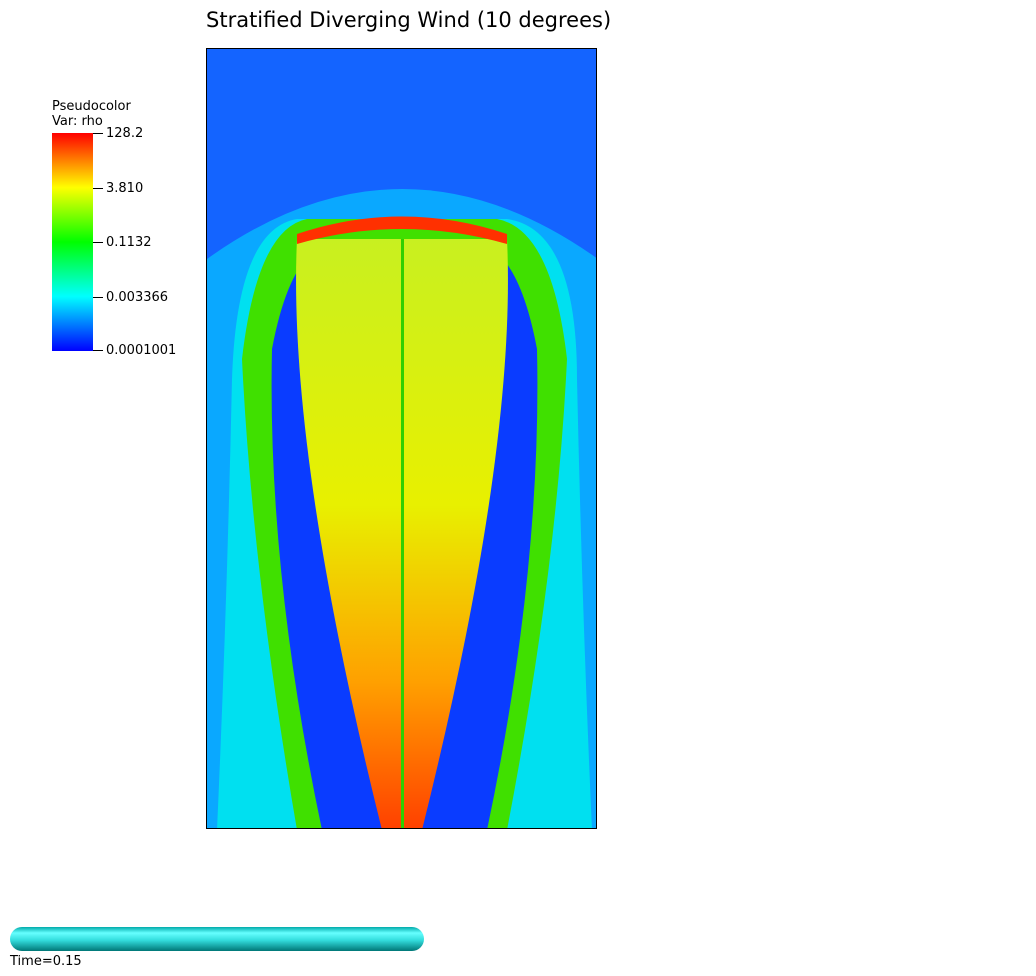  Describe the element at coordinates (77, 121) in the screenshot. I see `legend-variable: Var: rho` at that location.